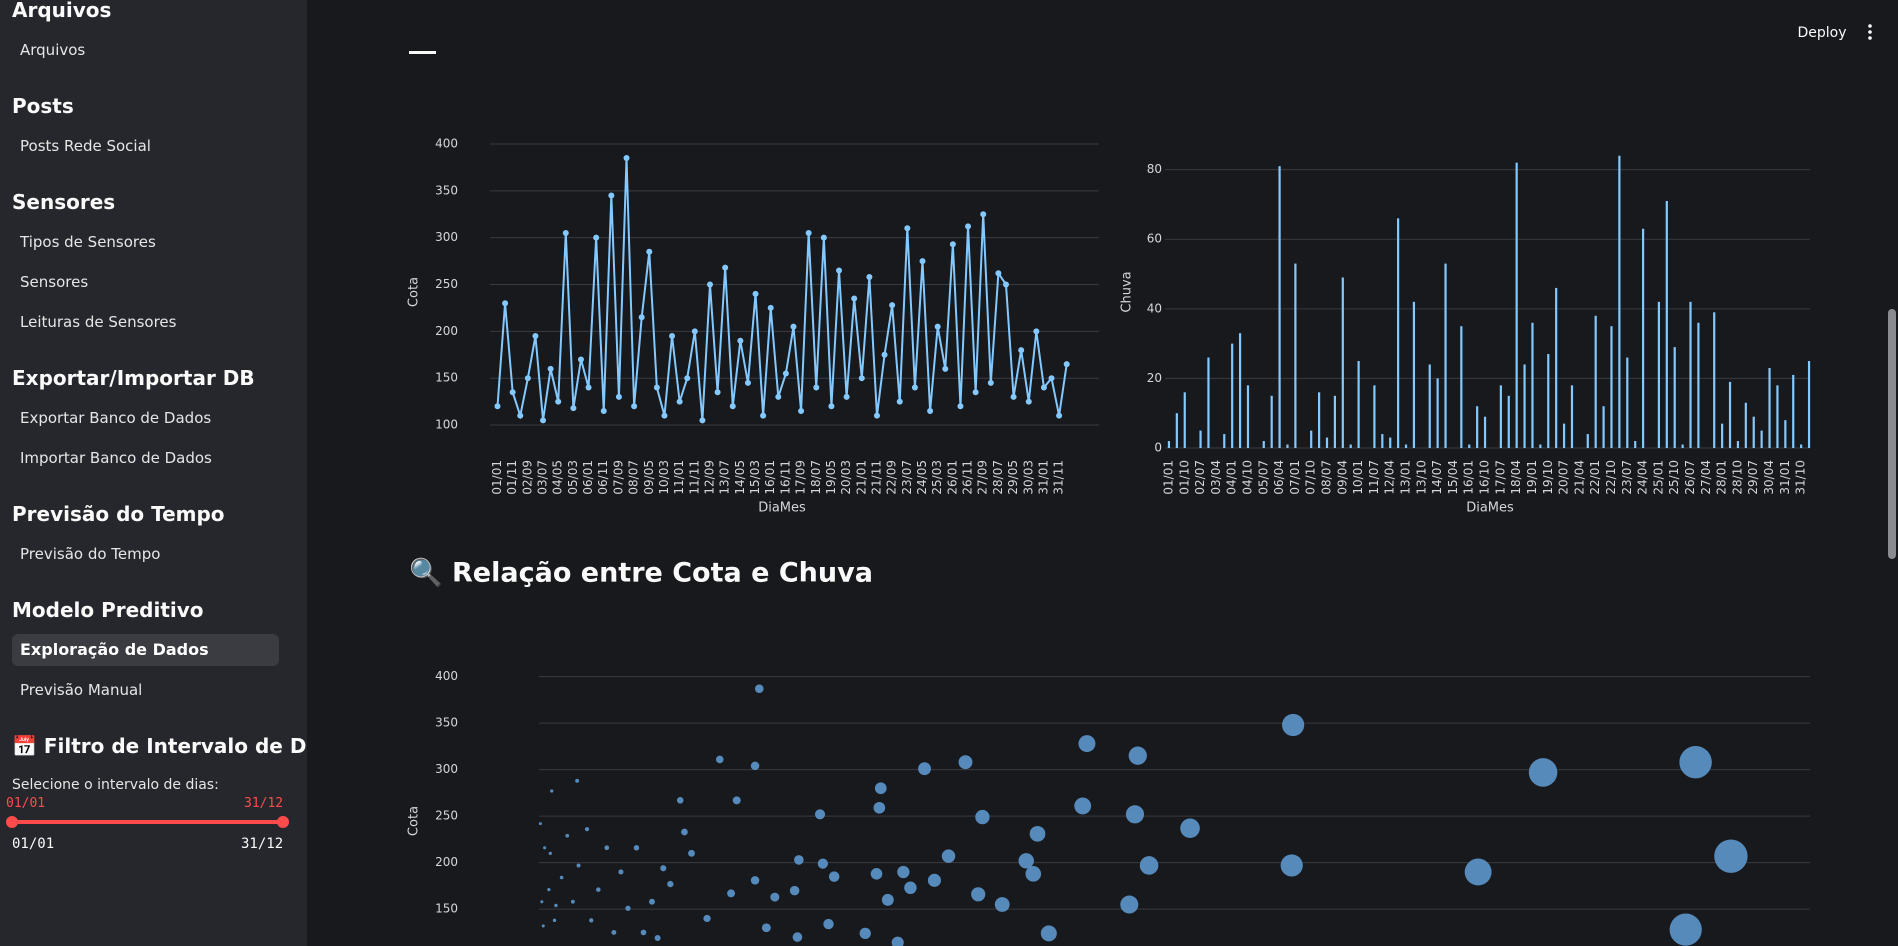 This screenshot has width=1898, height=946. Describe the element at coordinates (1154, 308) in the screenshot. I see `y-tick-label: 40` at that location.